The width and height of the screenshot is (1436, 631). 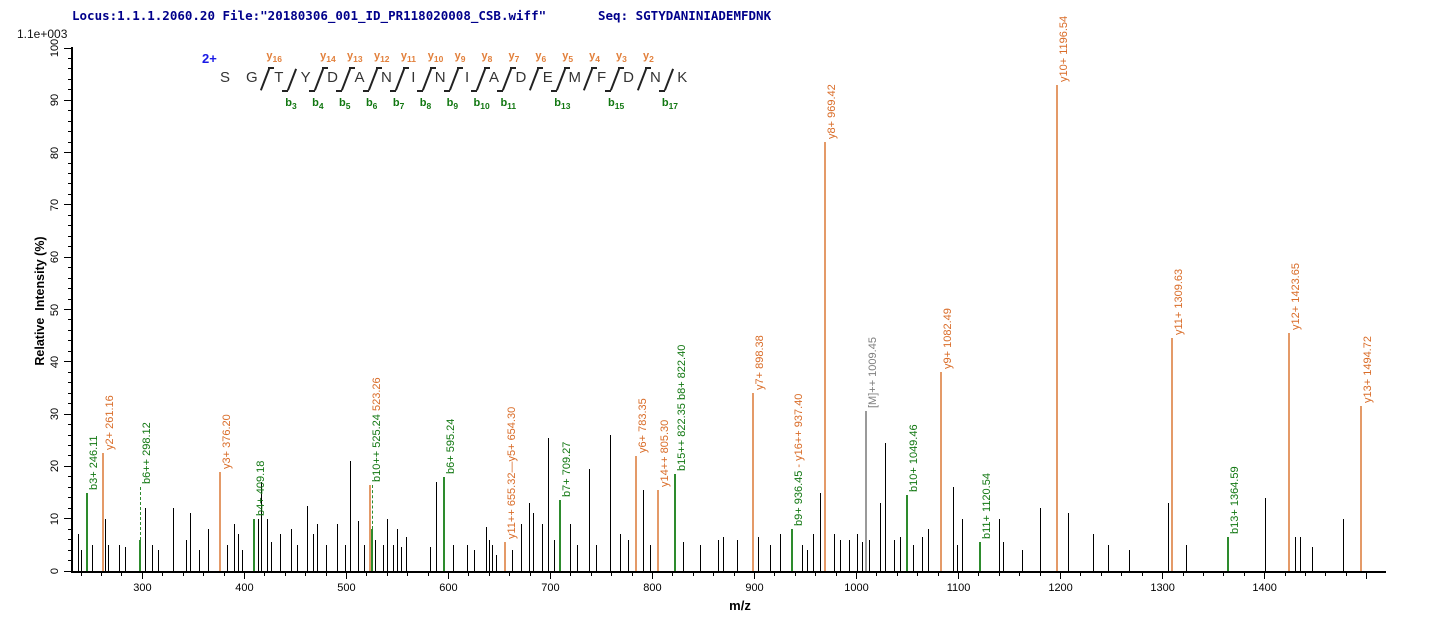 What do you see at coordinates (402, 106) in the screenshot?
I see `ion-number: 7` at bounding box center [402, 106].